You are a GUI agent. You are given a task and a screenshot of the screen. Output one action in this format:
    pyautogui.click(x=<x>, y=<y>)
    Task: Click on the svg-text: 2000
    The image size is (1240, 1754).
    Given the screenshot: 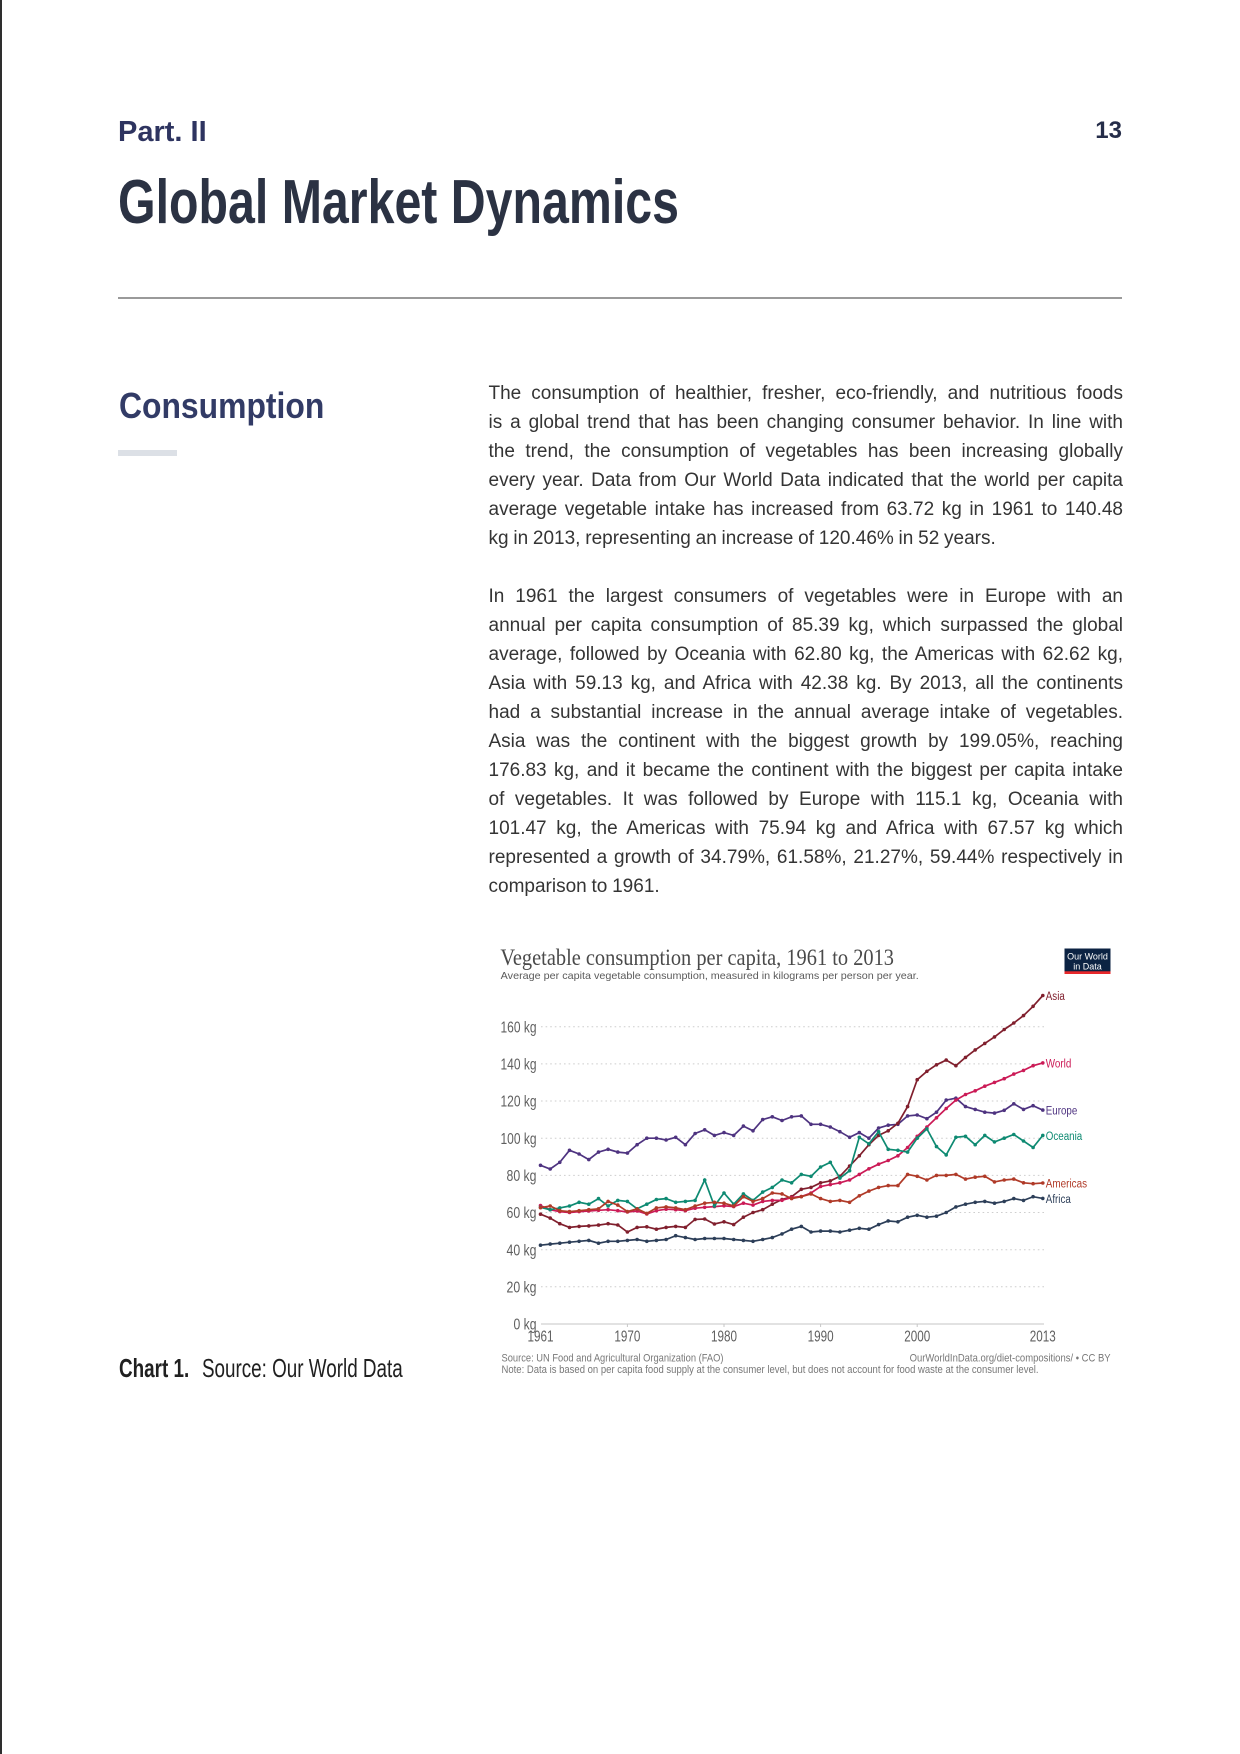 What is the action you would take?
    pyautogui.click(x=917, y=1337)
    